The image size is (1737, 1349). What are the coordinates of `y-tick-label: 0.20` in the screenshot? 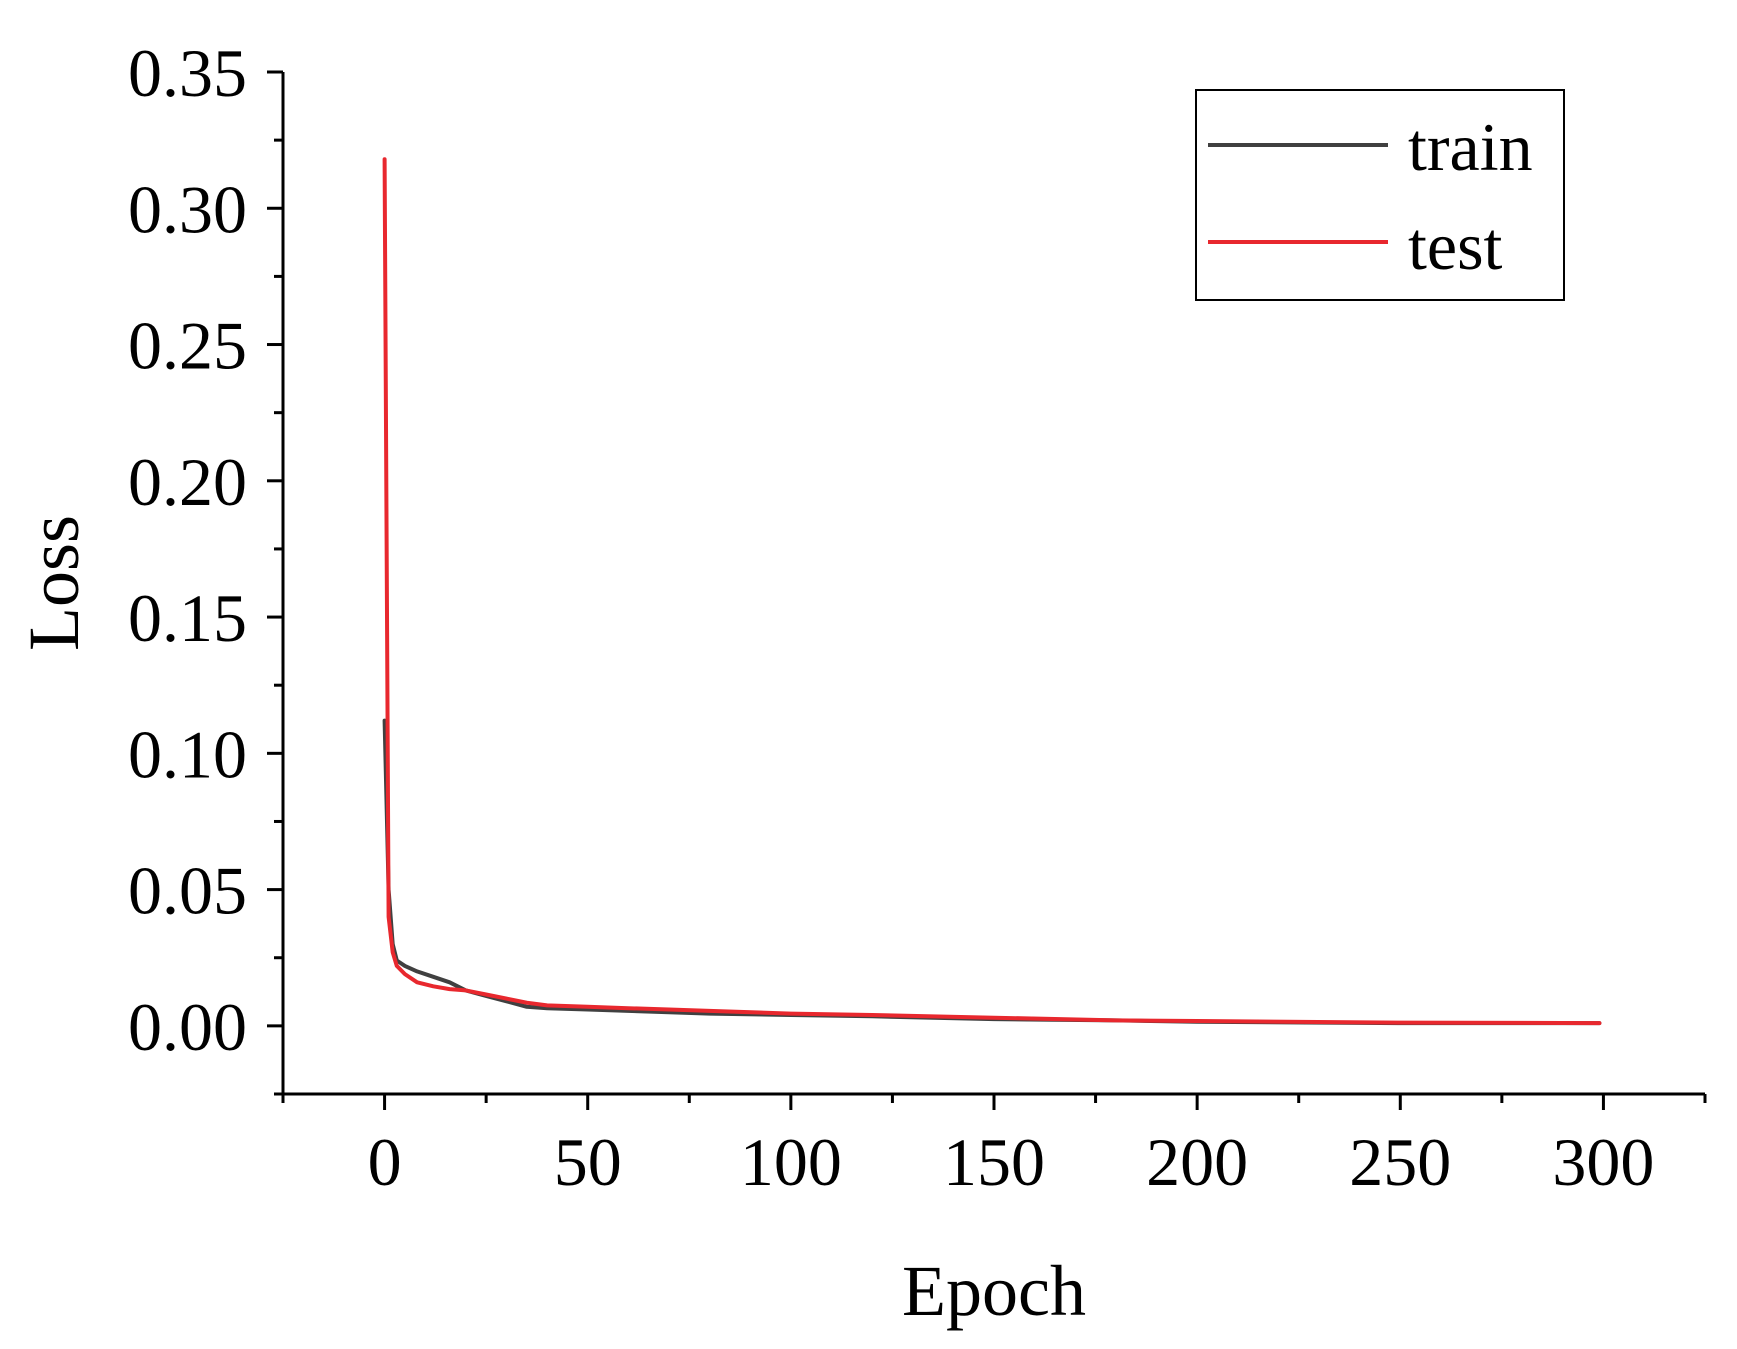 It's located at (187, 482).